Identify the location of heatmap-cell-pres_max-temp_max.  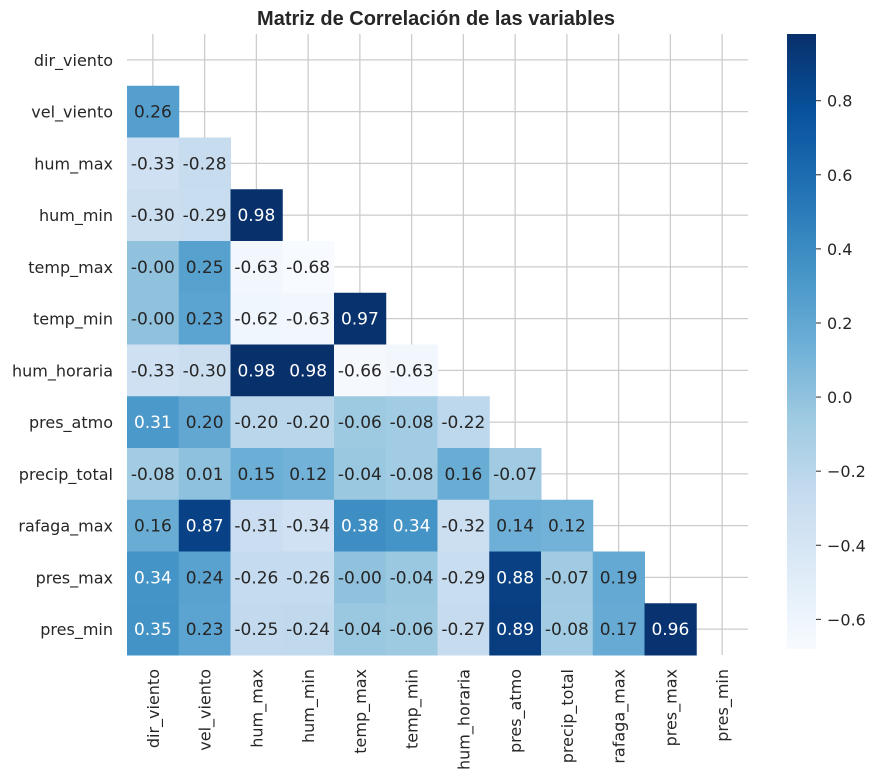
(360, 577).